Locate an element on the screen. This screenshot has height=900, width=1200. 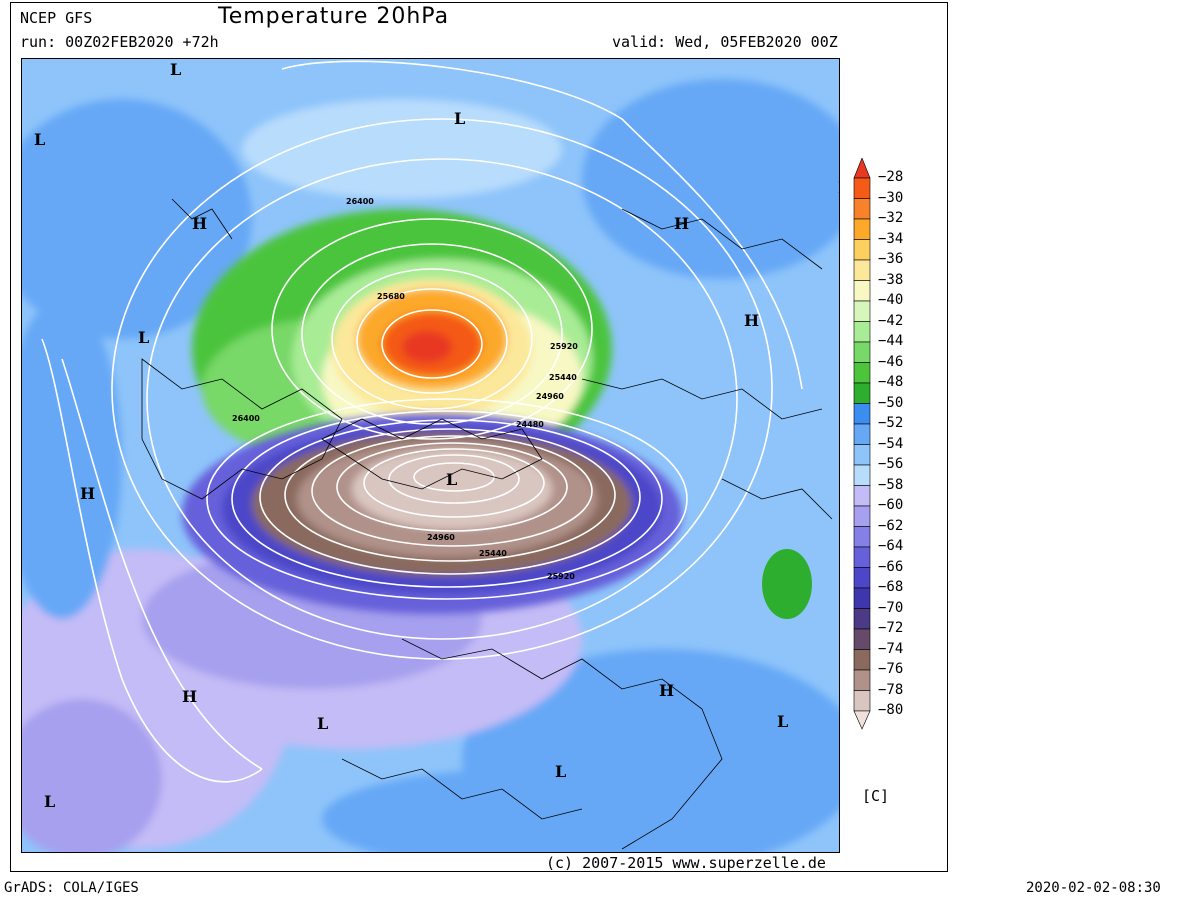
legend-arrow-bottom is located at coordinates (862, 720).